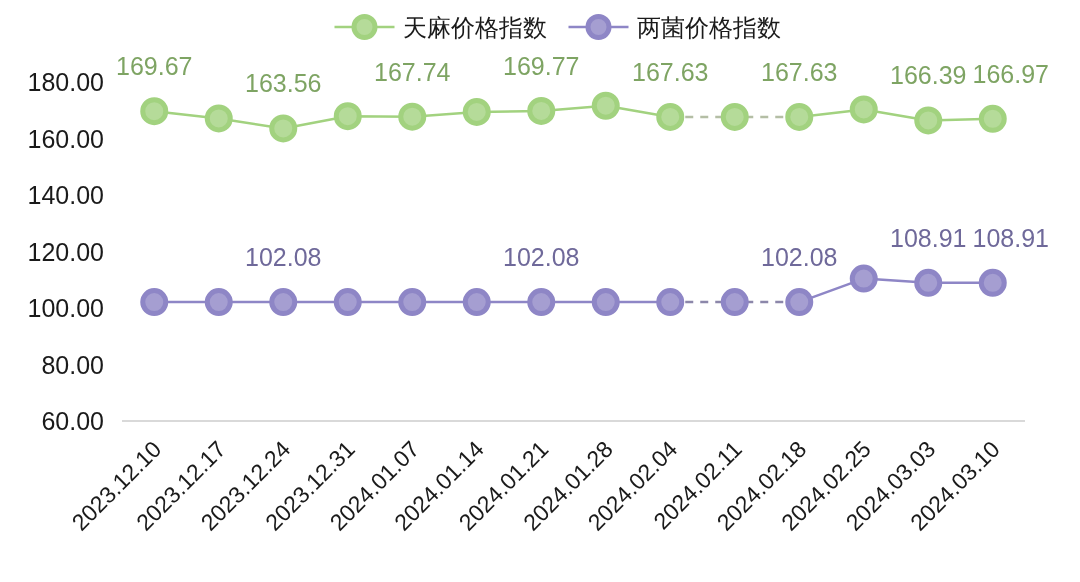  What do you see at coordinates (541, 65) in the screenshot?
I see `data-label: 169.77` at bounding box center [541, 65].